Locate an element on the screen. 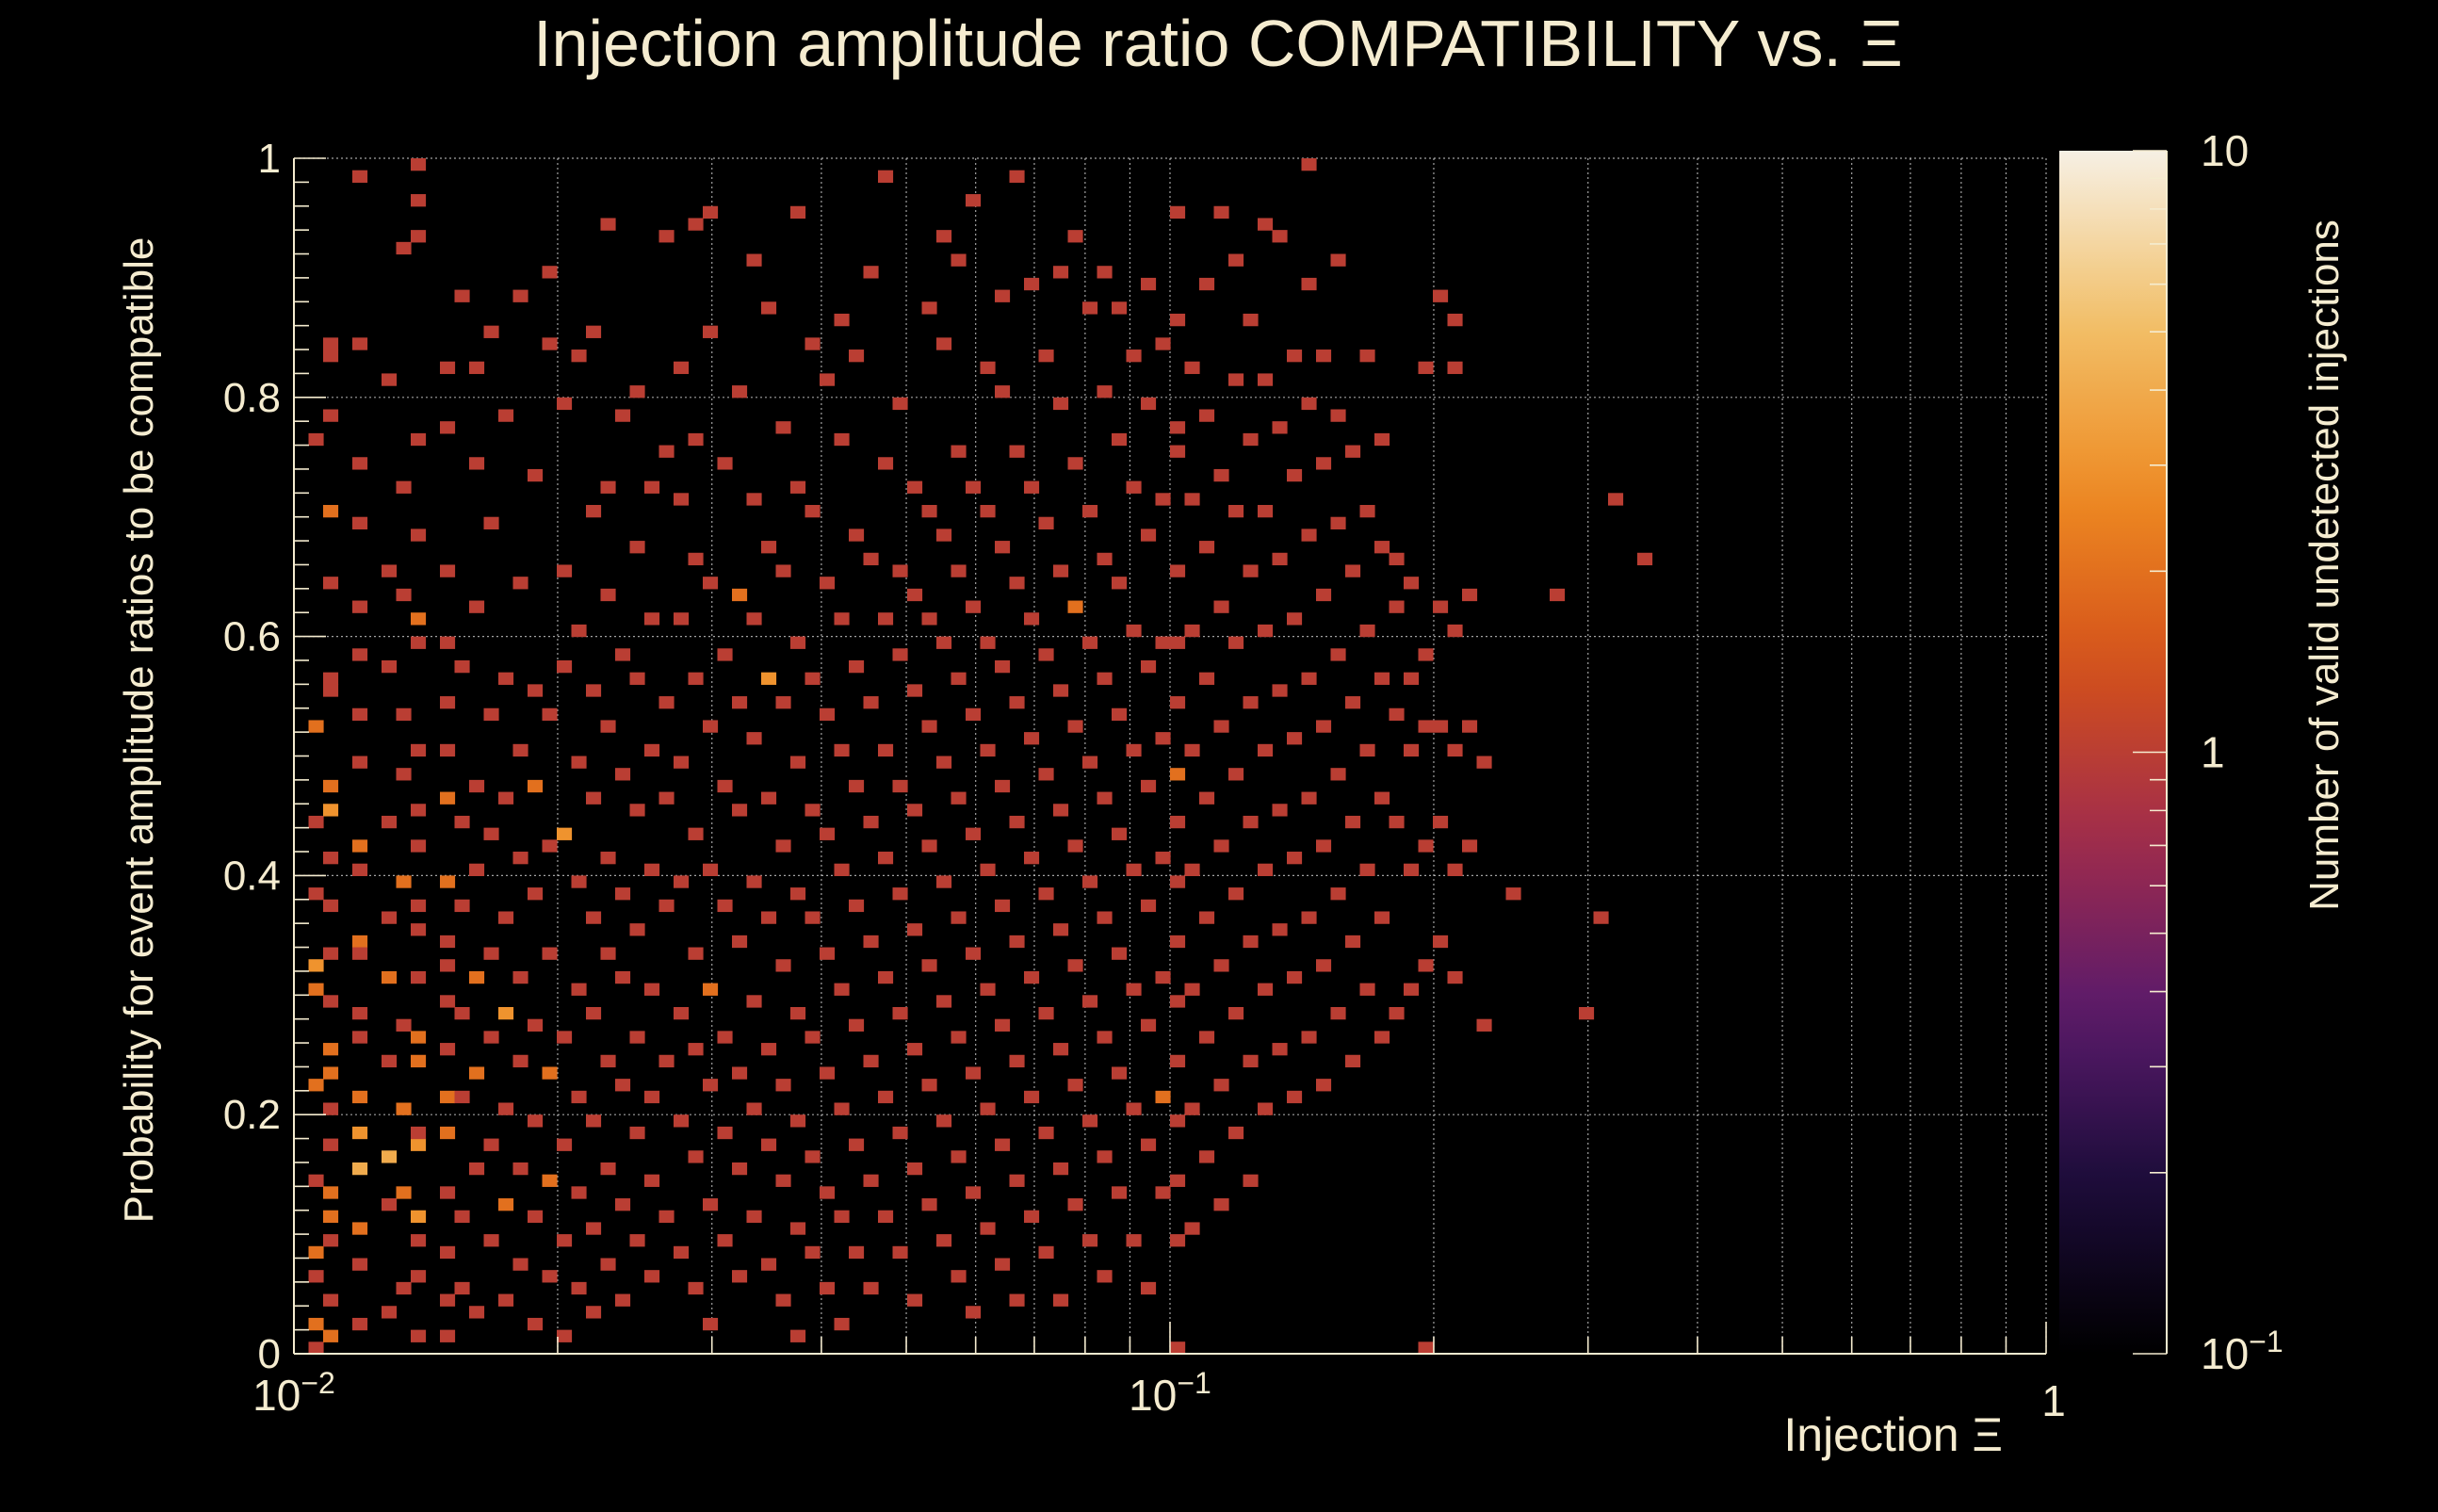 The width and height of the screenshot is (2438, 1512). y-tick-label: 0.4 is located at coordinates (252, 876).